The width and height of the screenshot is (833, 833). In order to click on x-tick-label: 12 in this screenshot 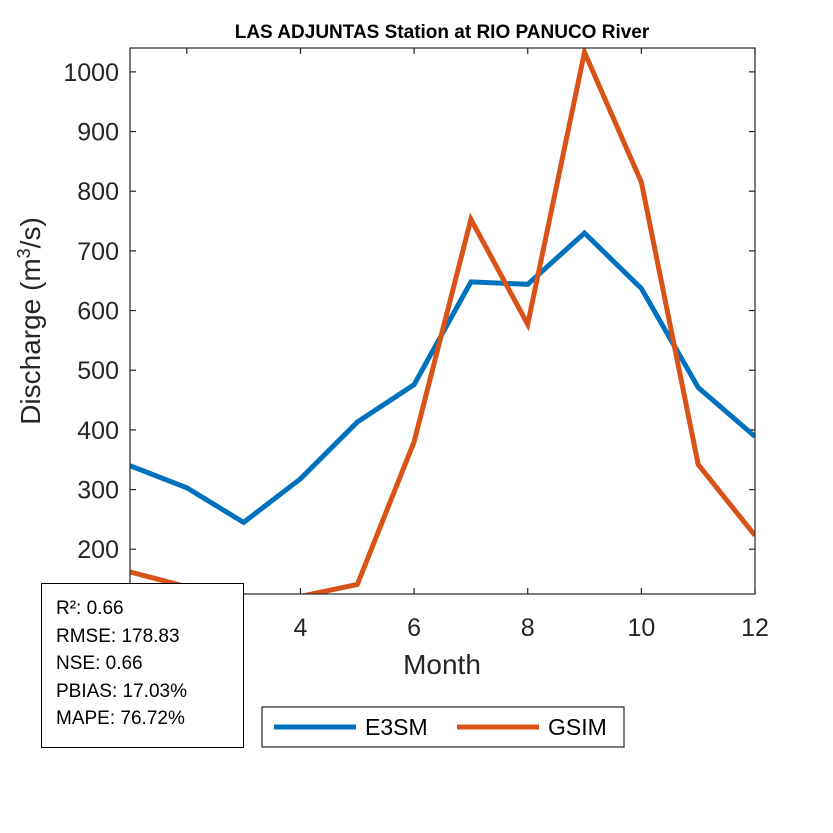, I will do `click(755, 628)`.